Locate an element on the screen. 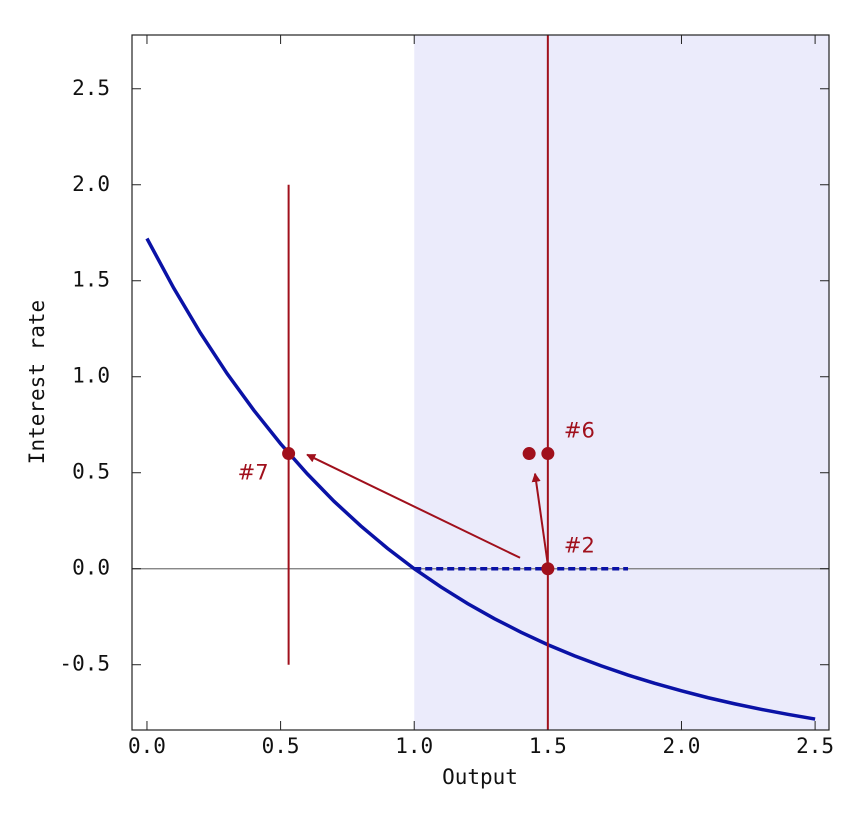 The width and height of the screenshot is (864, 820). y-tick-label: 0.5 is located at coordinates (91, 472).